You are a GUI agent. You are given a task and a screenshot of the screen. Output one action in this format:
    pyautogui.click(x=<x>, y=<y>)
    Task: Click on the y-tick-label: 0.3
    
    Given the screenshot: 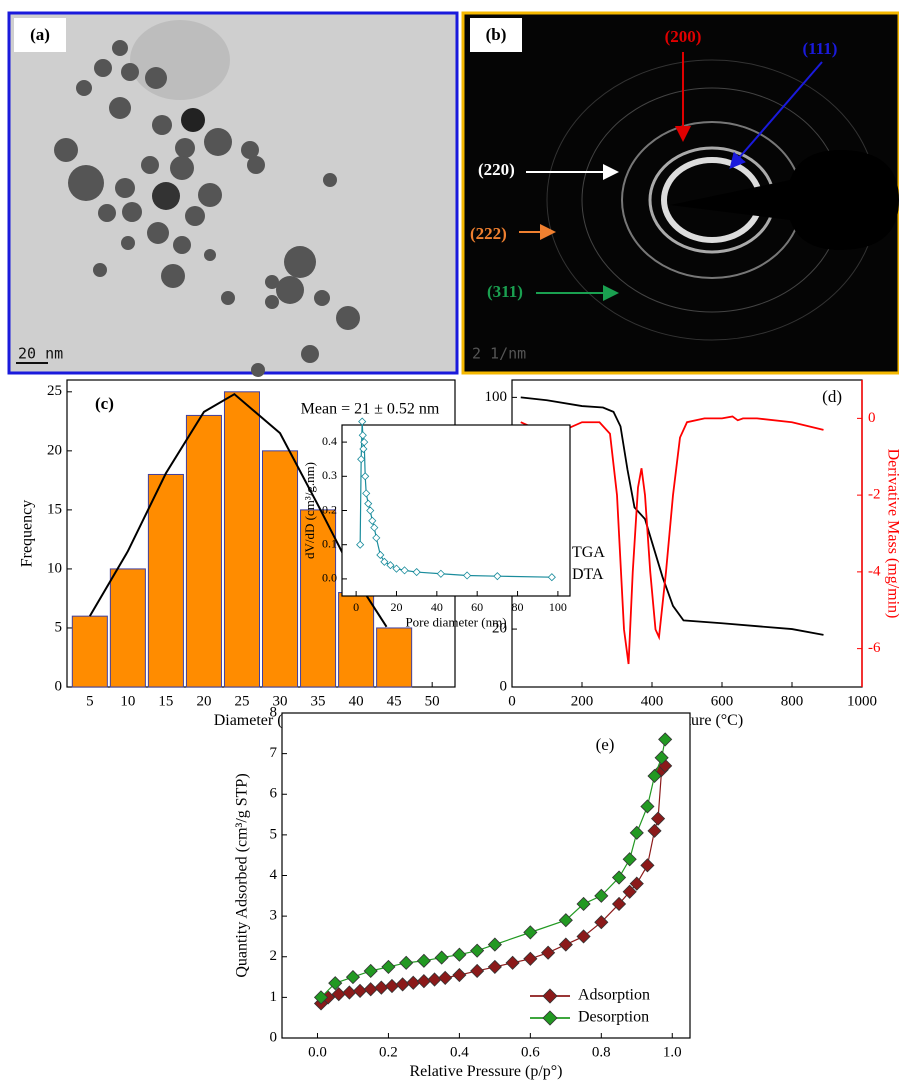 What is the action you would take?
    pyautogui.click(x=329, y=475)
    